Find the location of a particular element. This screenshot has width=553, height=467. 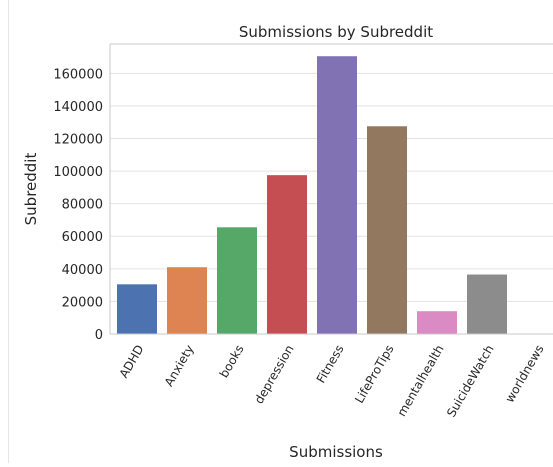

y-axis-label: Subreddit is located at coordinates (31, 189).